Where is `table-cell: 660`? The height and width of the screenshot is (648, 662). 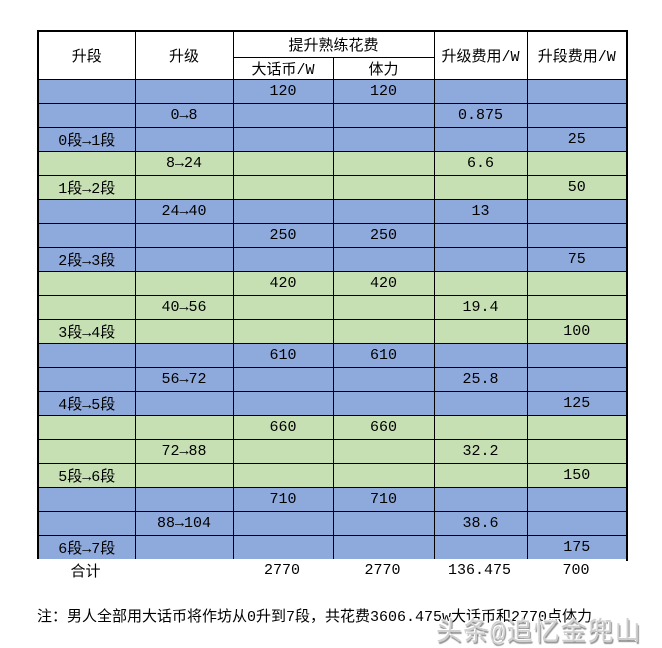 table-cell: 660 is located at coordinates (383, 427).